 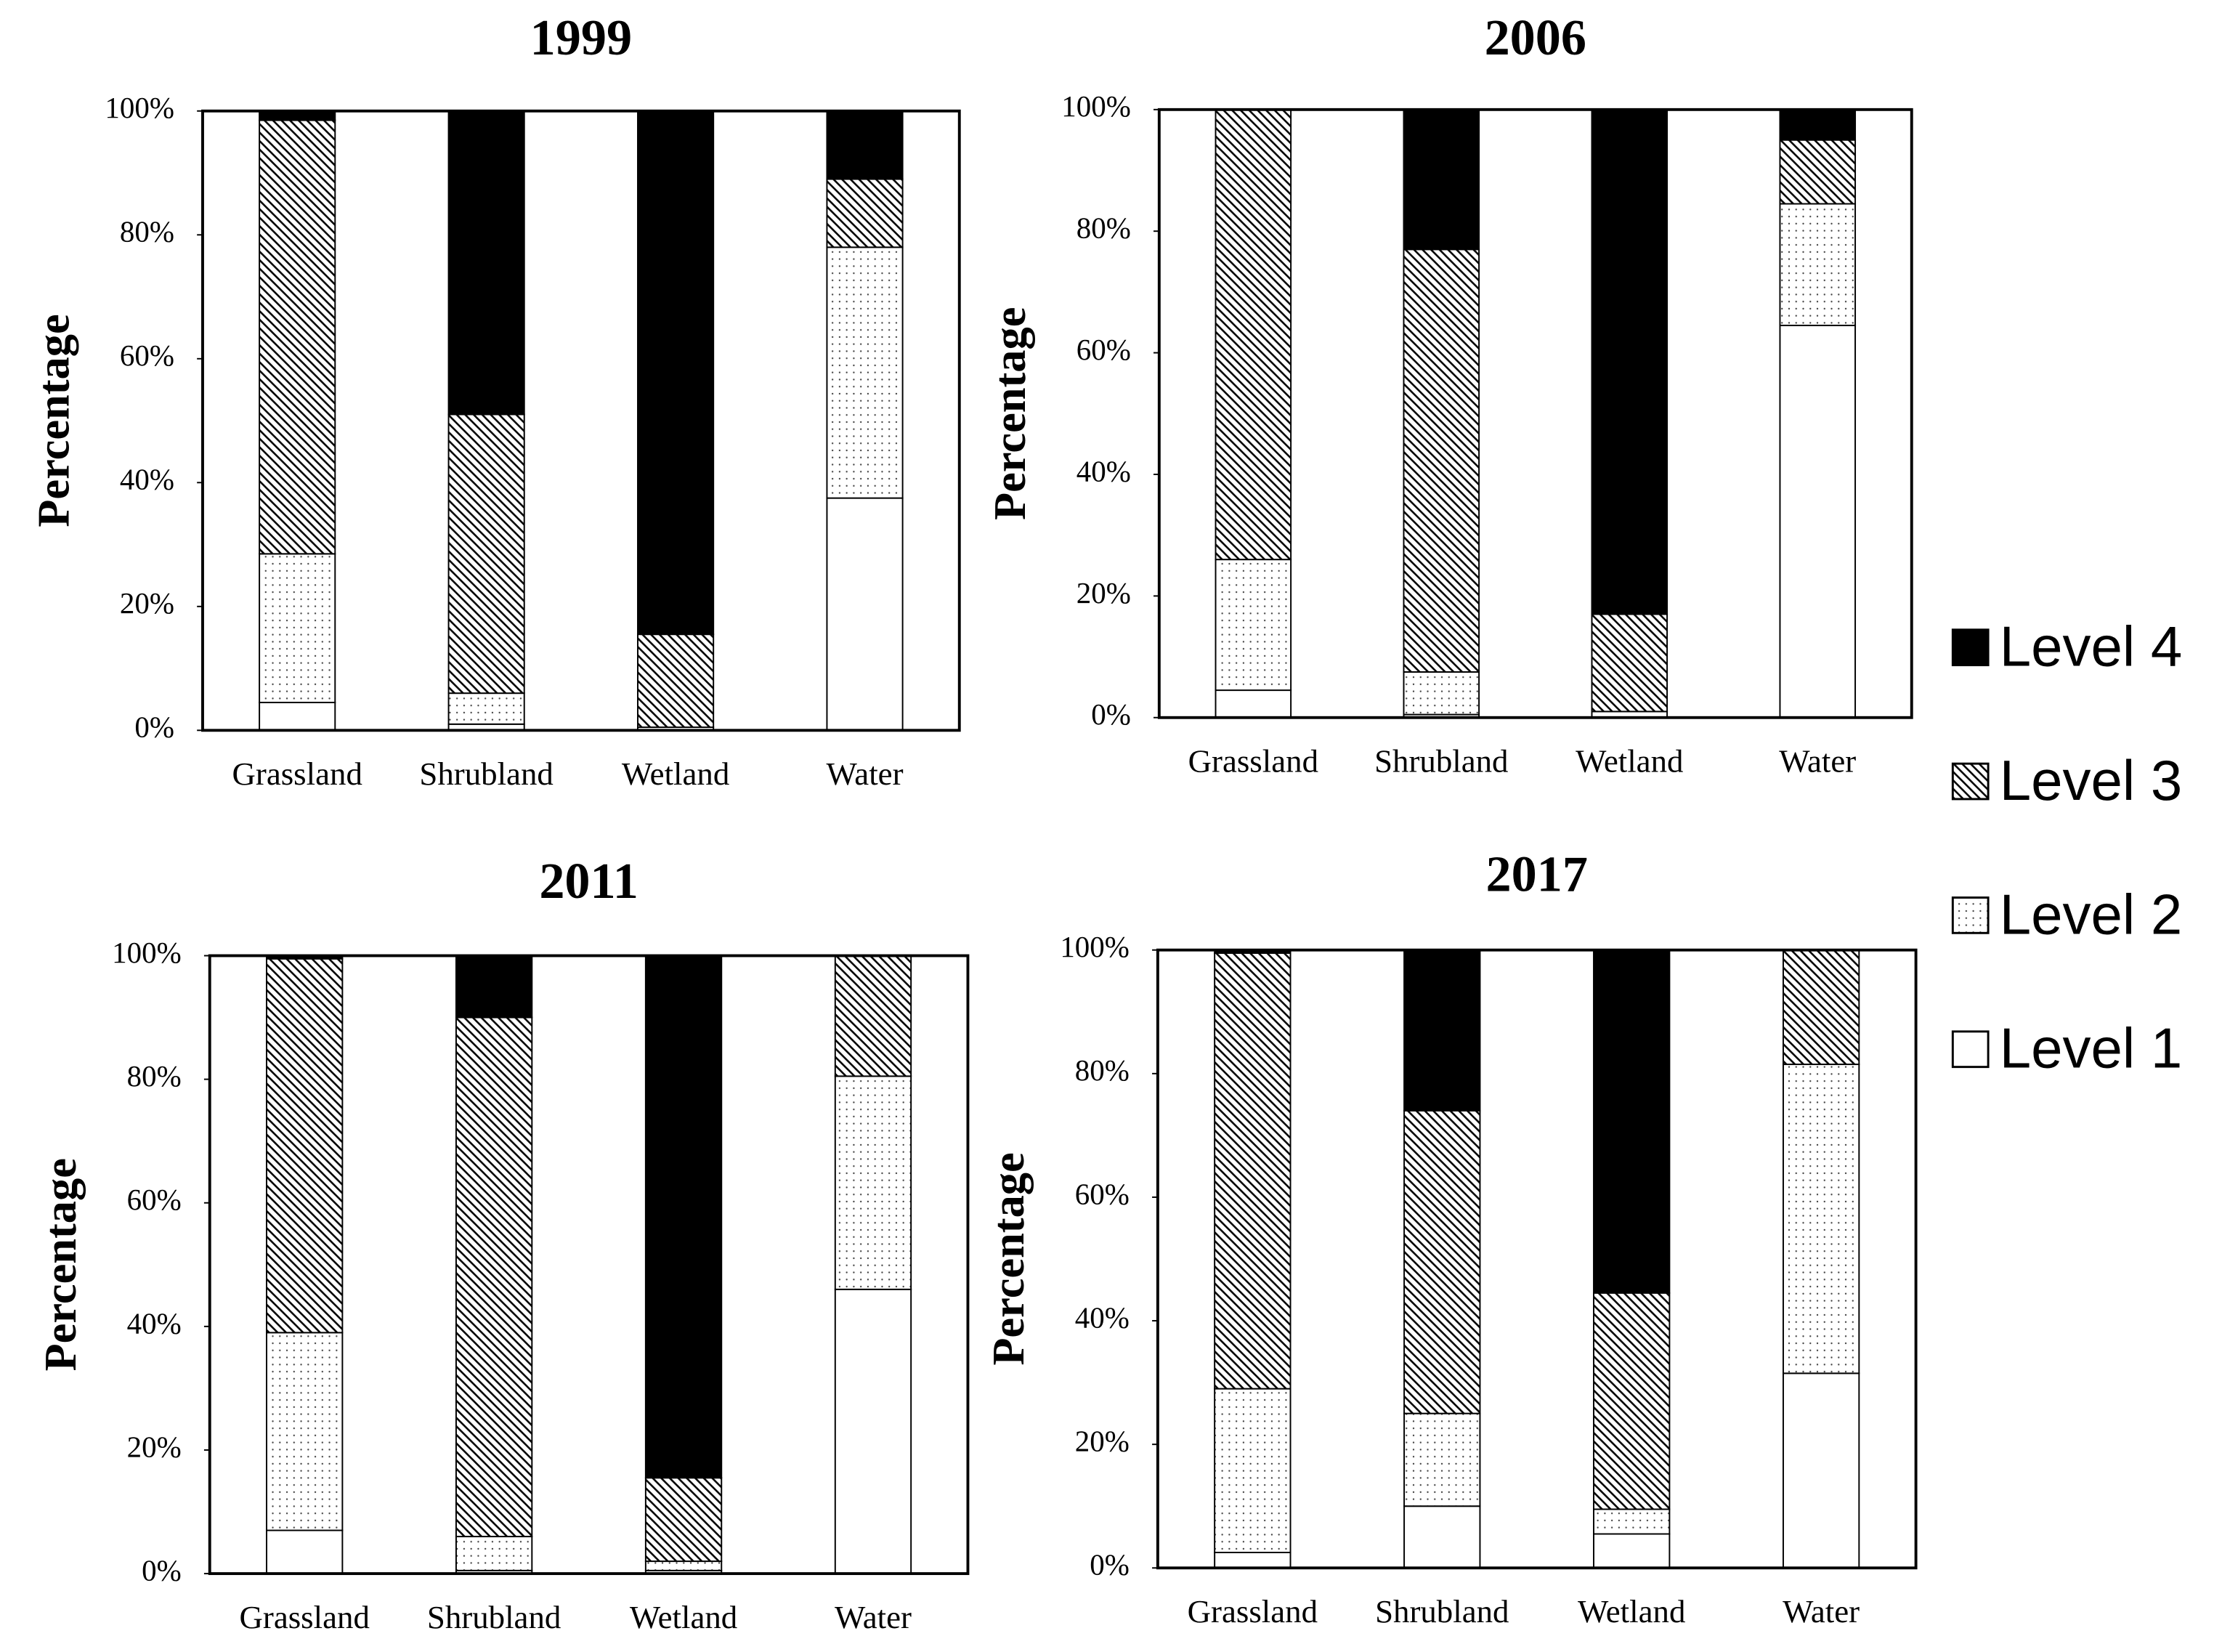 I want to click on chart-title: 2006, so click(x=1535, y=37).